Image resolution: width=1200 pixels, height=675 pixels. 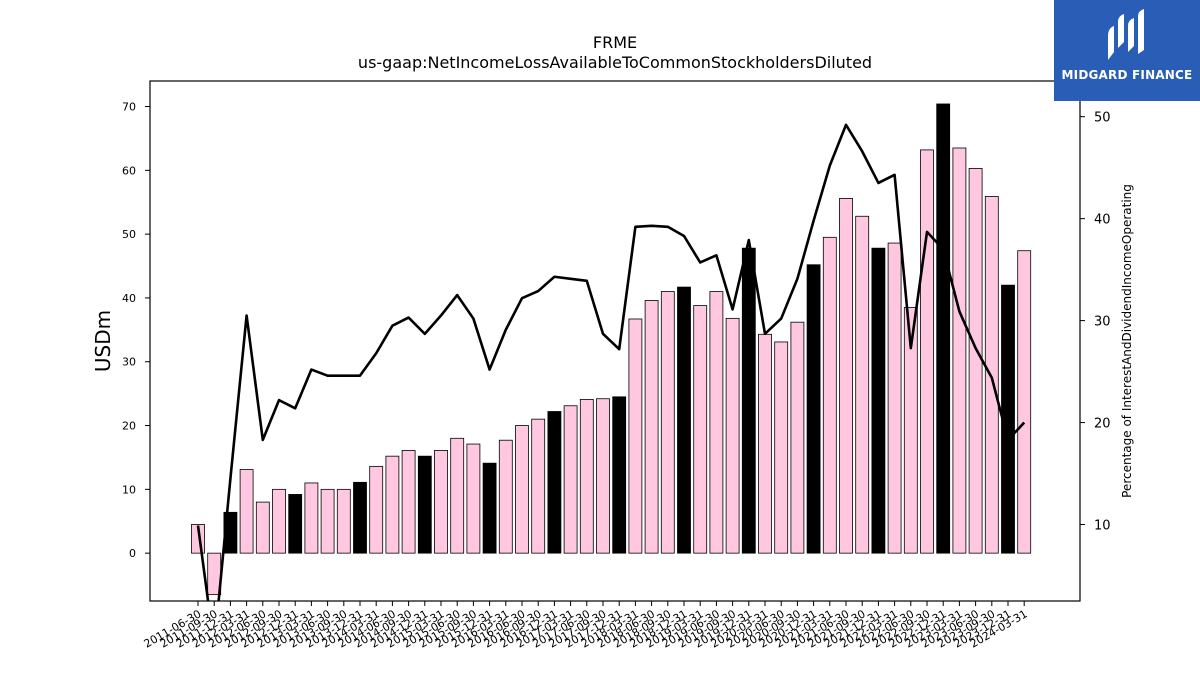 What do you see at coordinates (129, 362) in the screenshot?
I see `y-tick-label: 30` at bounding box center [129, 362].